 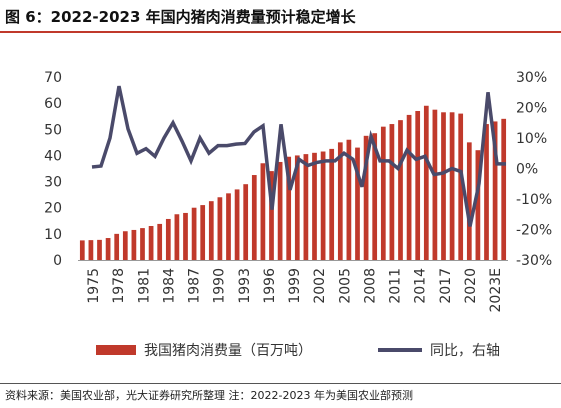 I want to click on left-tick-label: 20, so click(x=53, y=209).